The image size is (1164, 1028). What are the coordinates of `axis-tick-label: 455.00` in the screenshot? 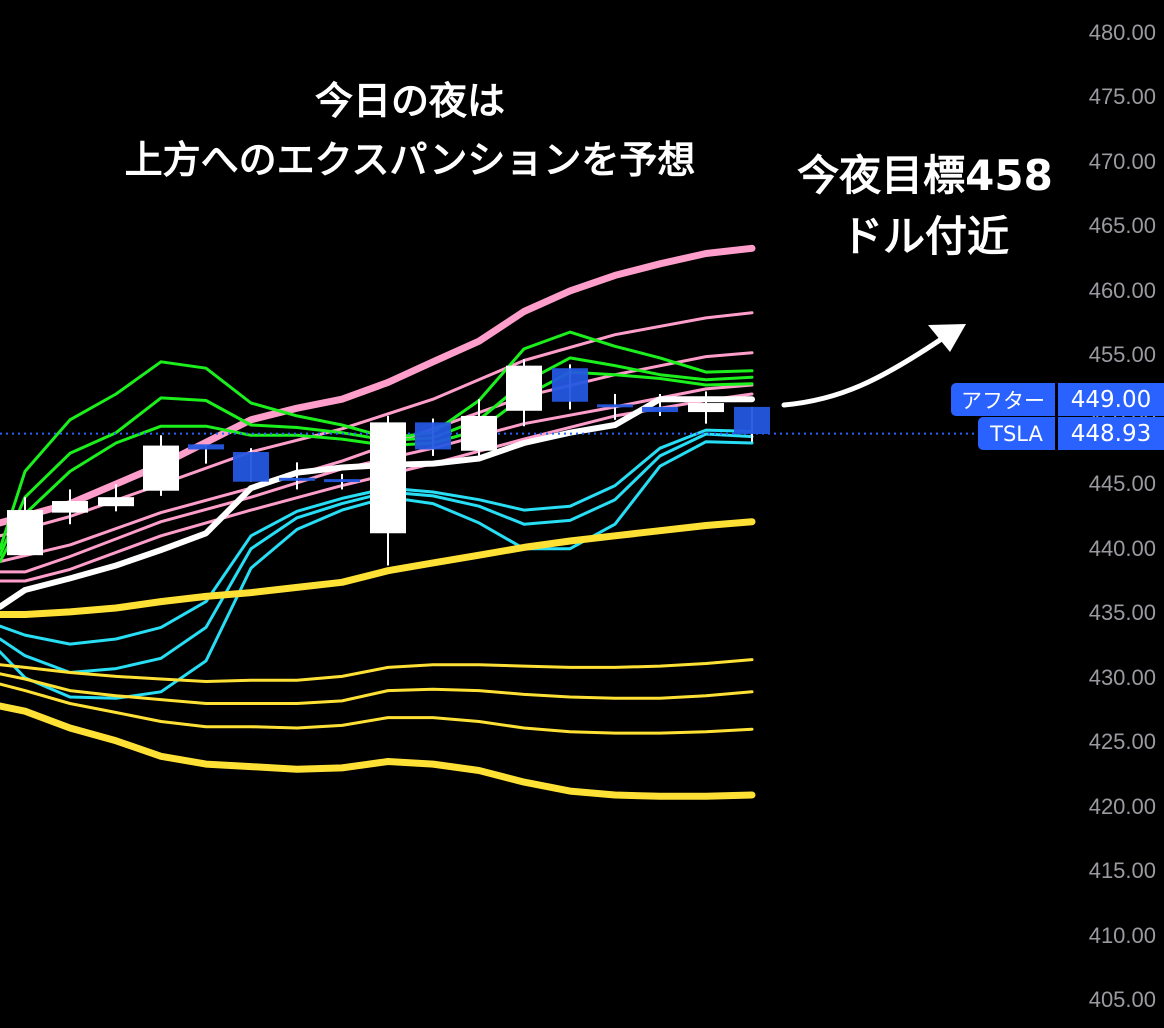 It's located at (1122, 355).